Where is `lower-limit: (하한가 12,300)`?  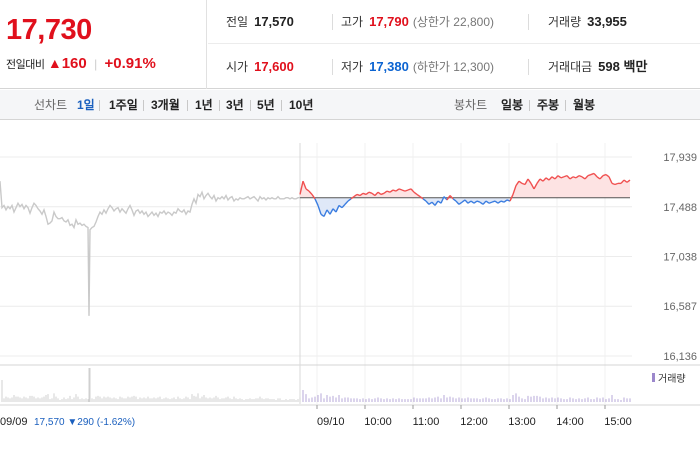 lower-limit: (하한가 12,300) is located at coordinates (453, 67).